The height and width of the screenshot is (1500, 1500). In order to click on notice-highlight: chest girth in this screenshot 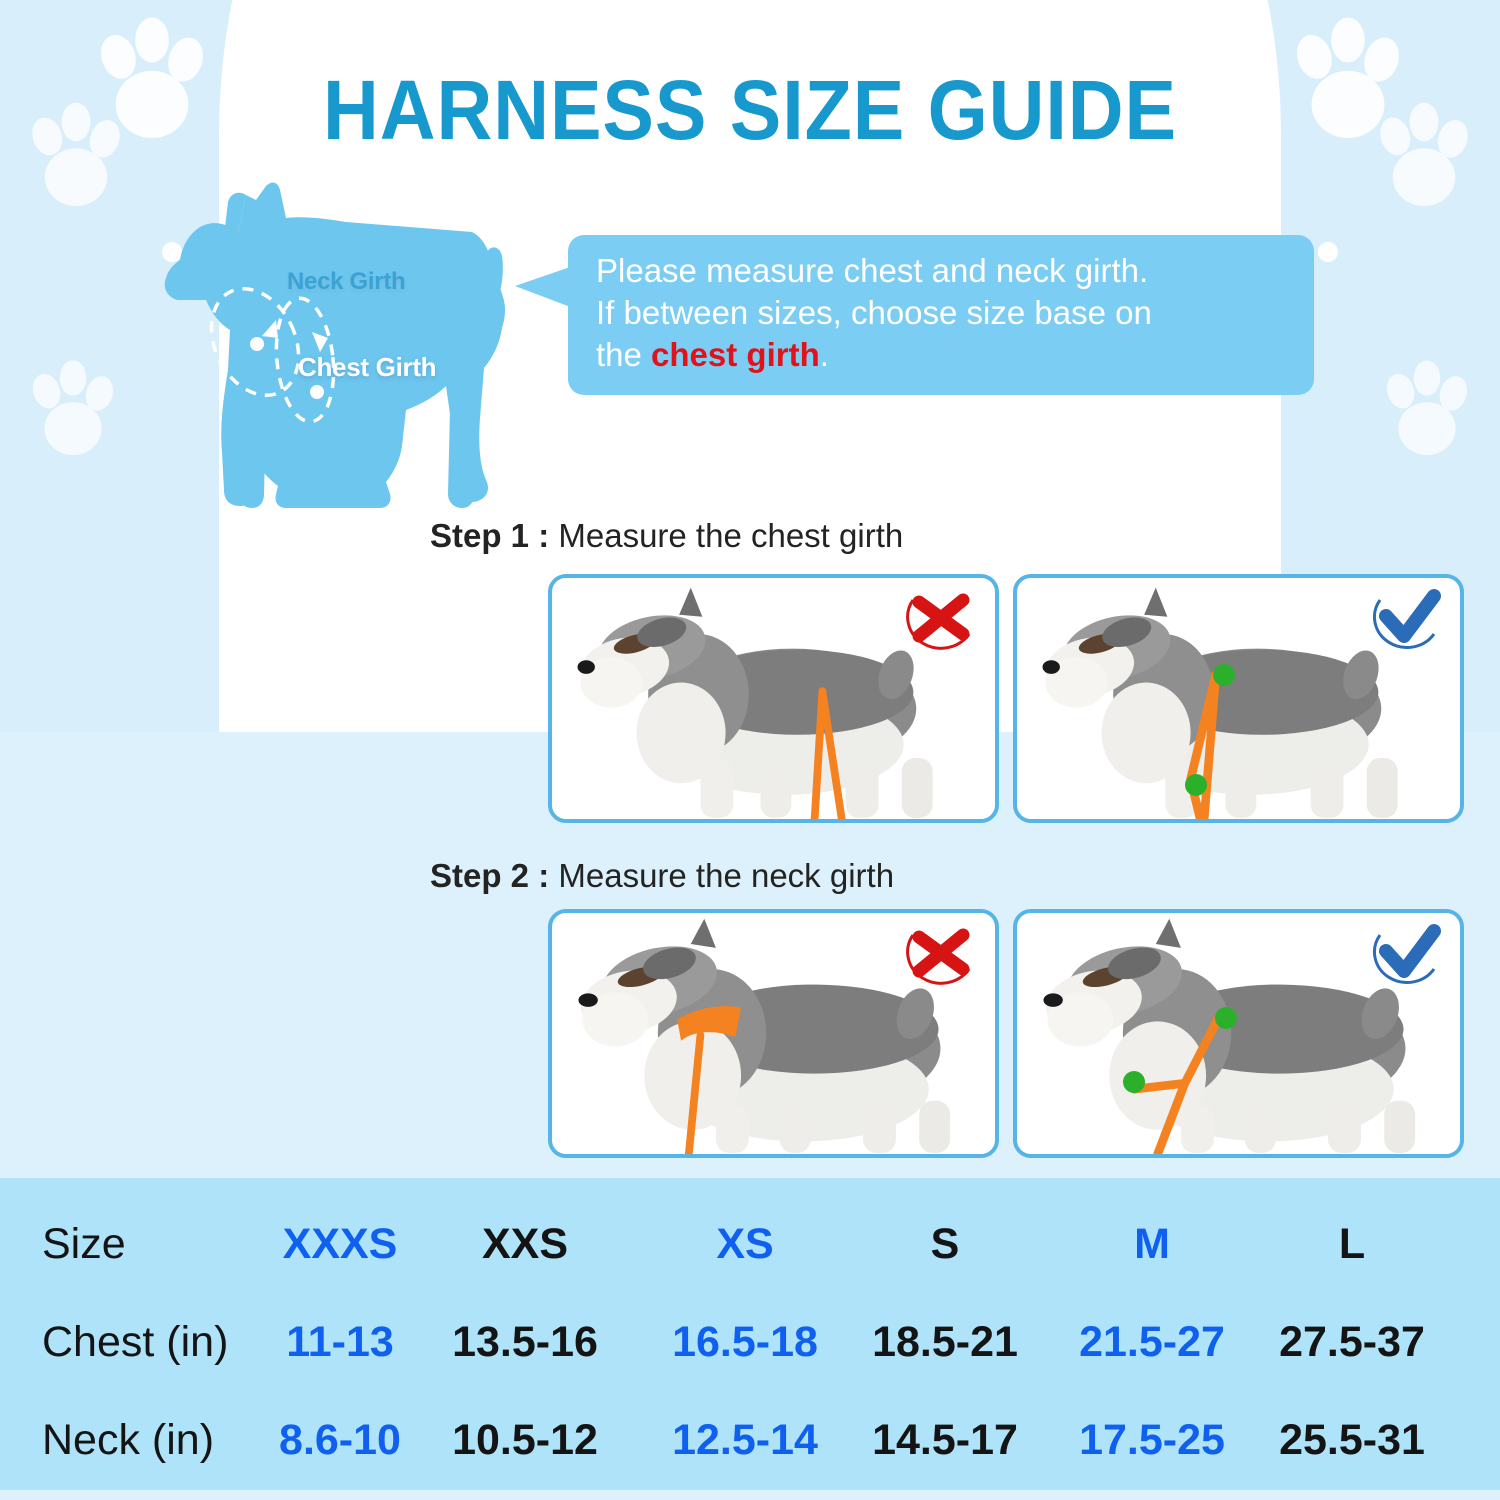, I will do `click(735, 354)`.